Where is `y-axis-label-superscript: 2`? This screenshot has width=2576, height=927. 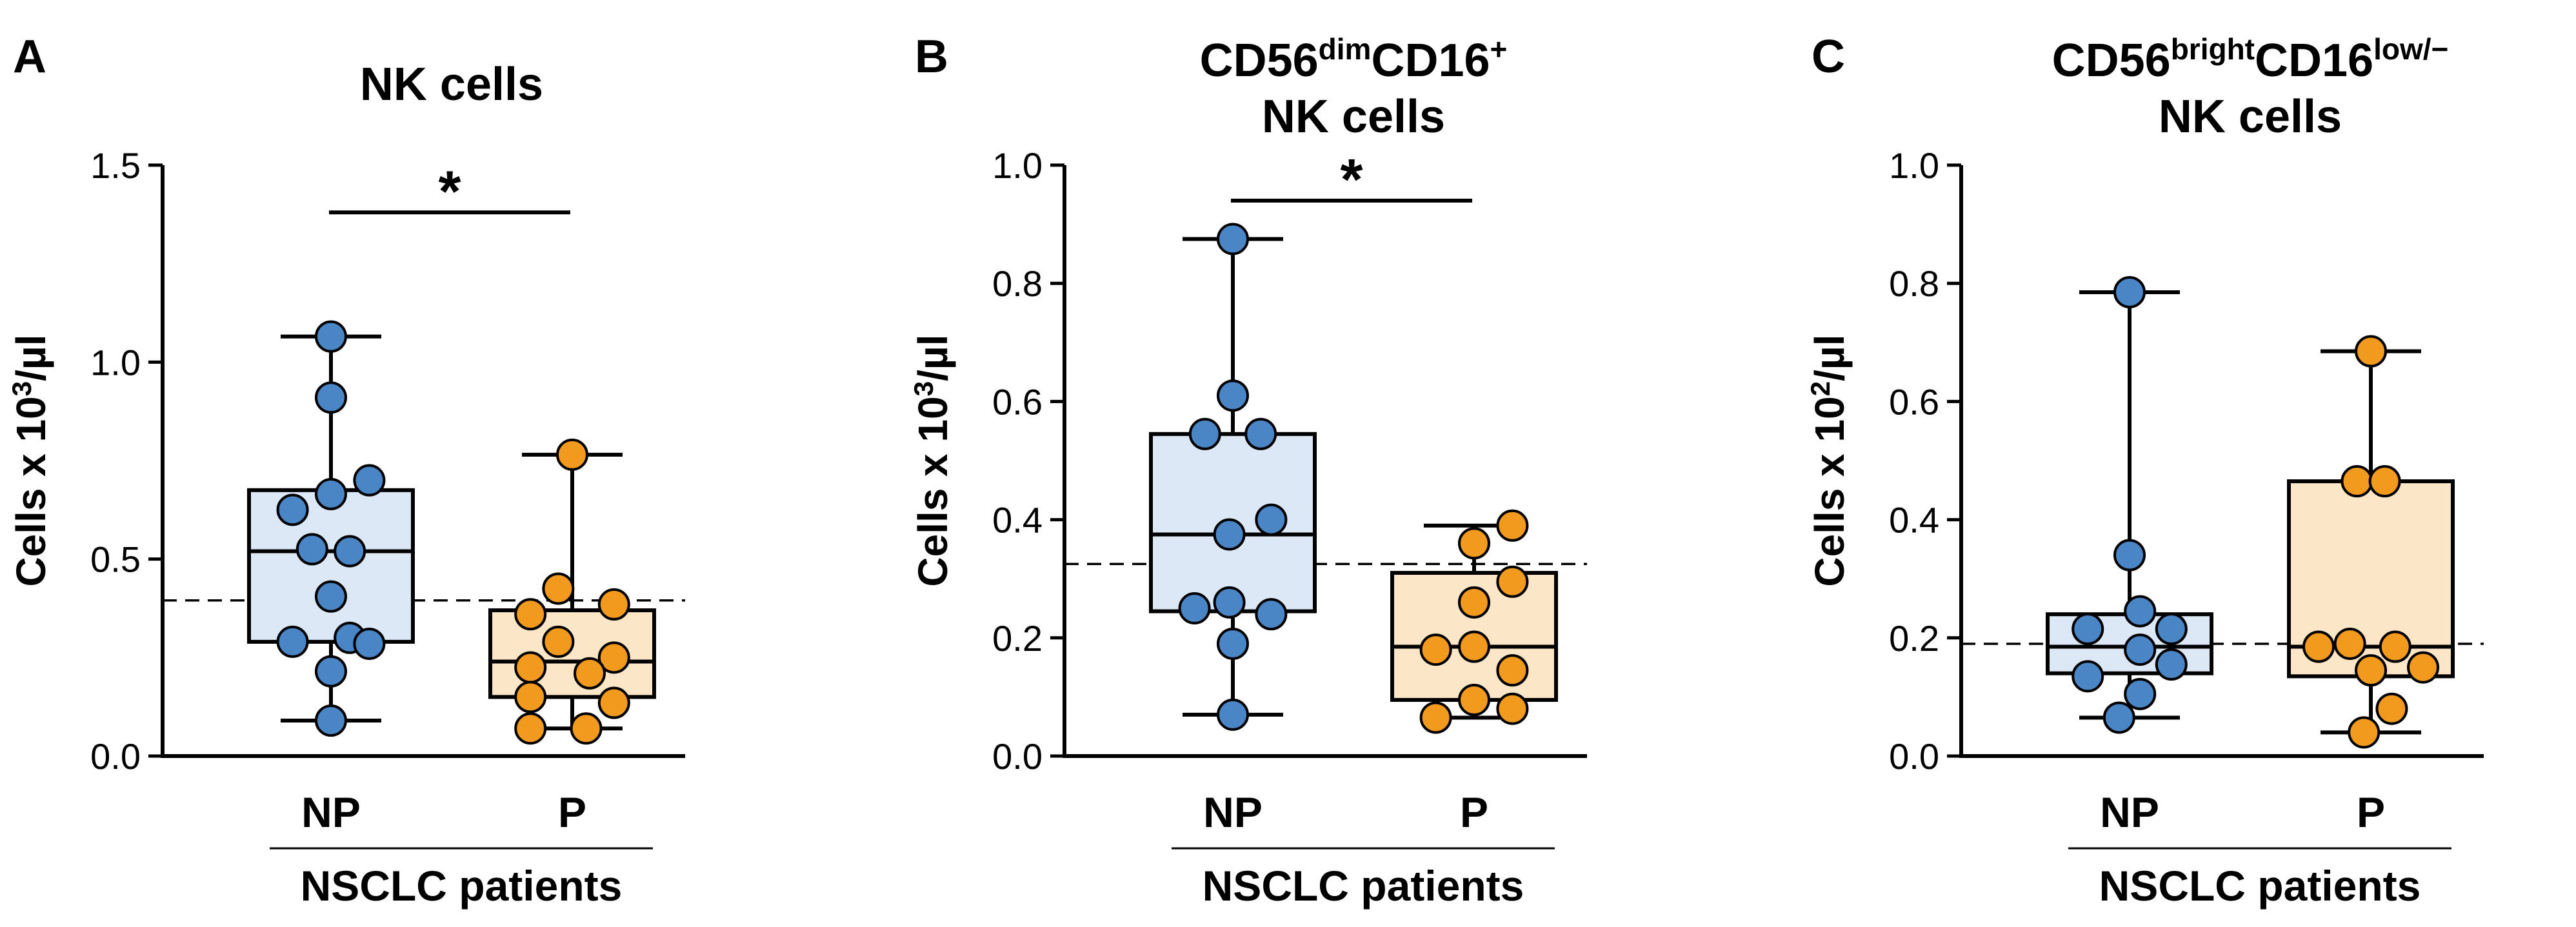 y-axis-label-superscript: 2 is located at coordinates (1820, 388).